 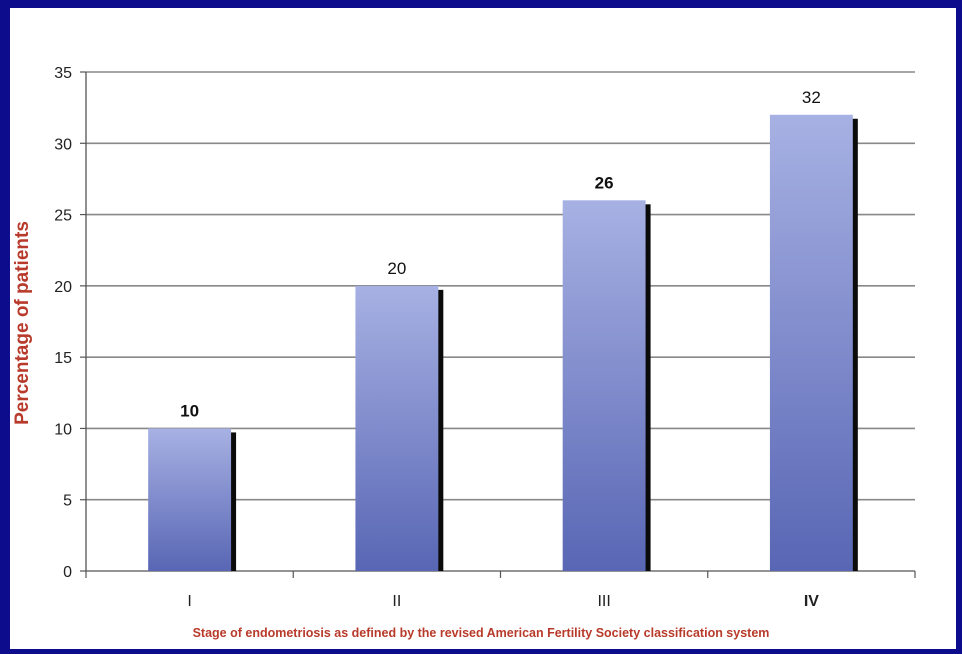 I want to click on bar-II, so click(x=397, y=428).